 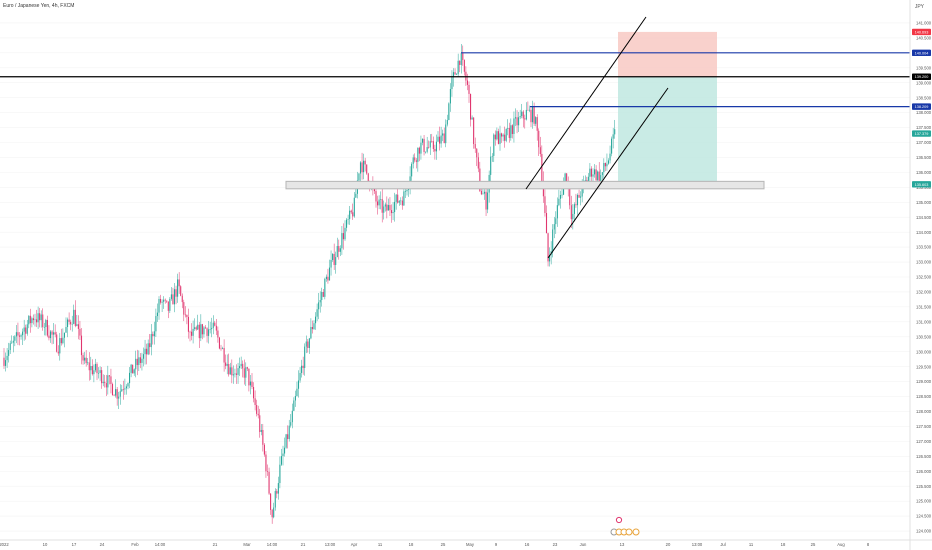 I want to click on x-tick-label: 13:00, so click(x=697, y=544).